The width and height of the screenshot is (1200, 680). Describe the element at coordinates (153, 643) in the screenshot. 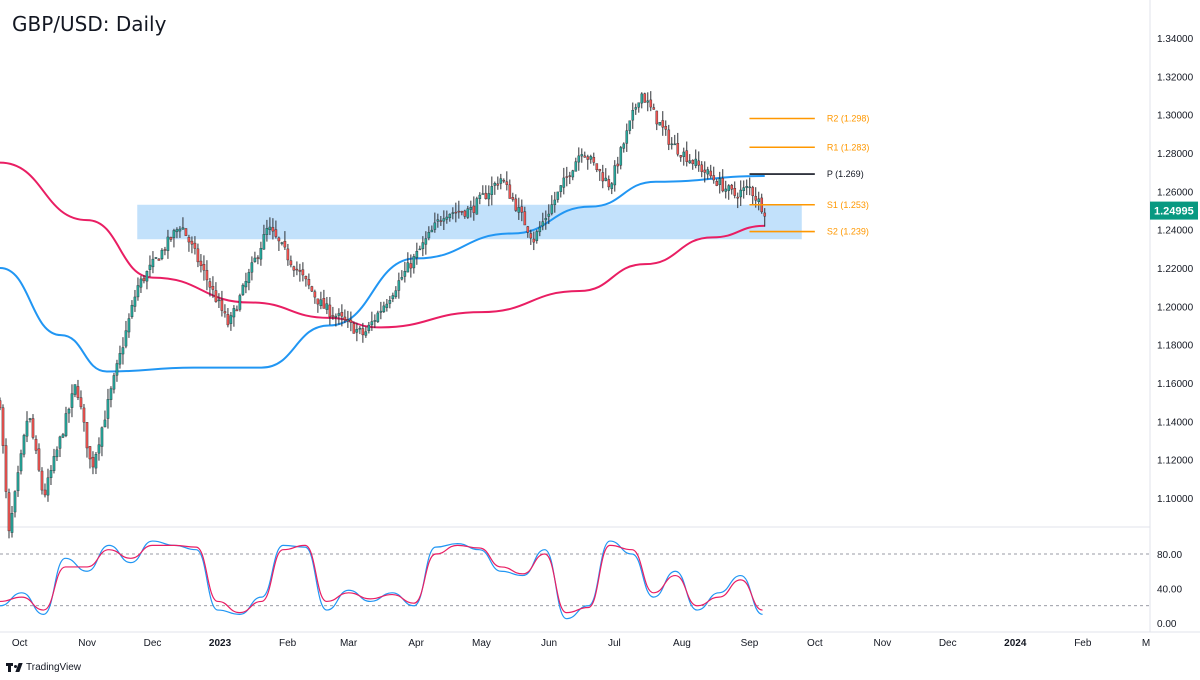

I see `time-tick-label: Dec` at that location.